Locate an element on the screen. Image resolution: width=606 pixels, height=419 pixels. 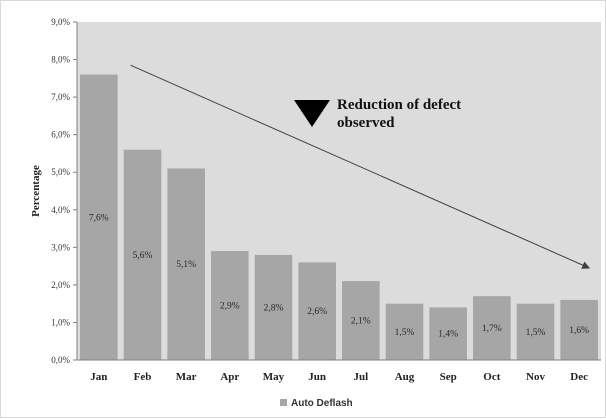
bar-jun is located at coordinates (317, 311).